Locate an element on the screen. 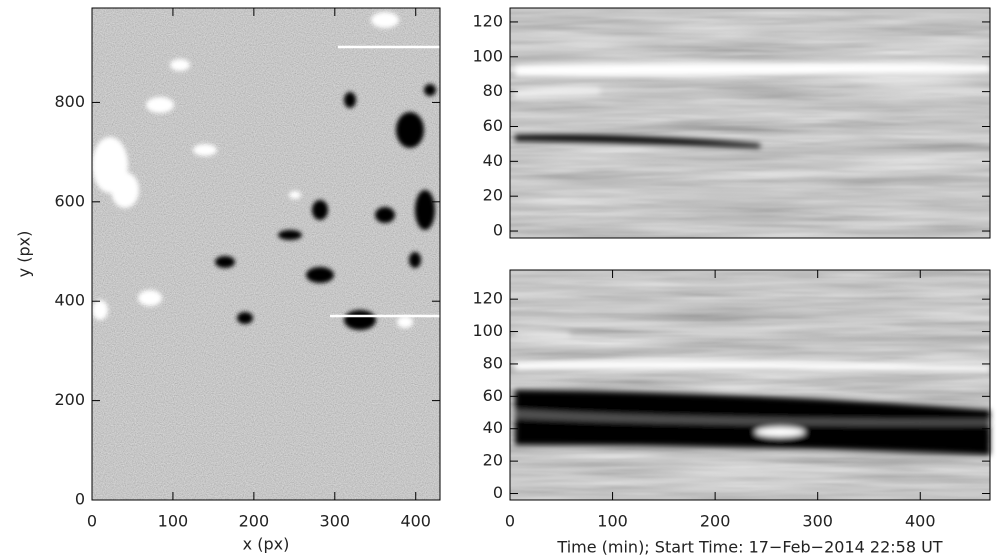 Image resolution: width=1007 pixels, height=559 pixels. y-axis-label: y (px) is located at coordinates (24, 254).